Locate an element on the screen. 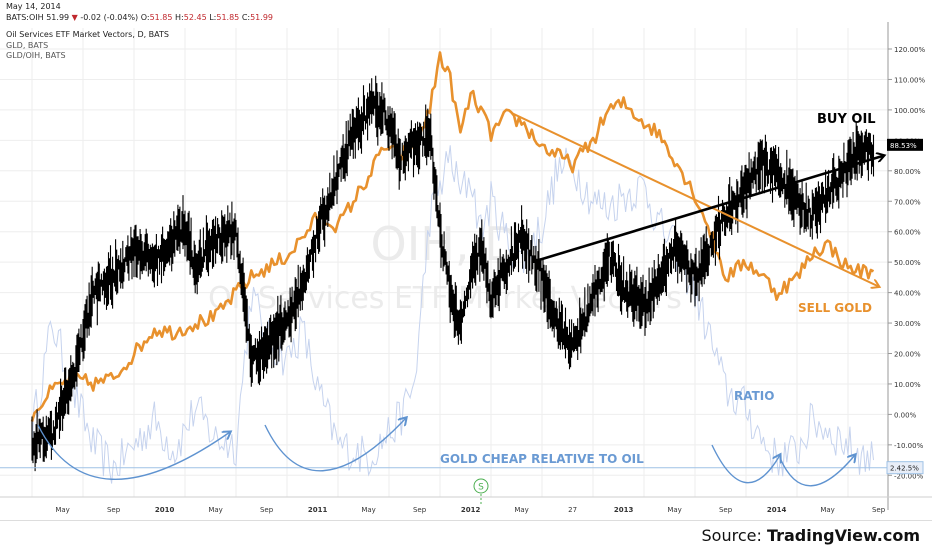 The width and height of the screenshot is (932, 551). split-marker is located at coordinates (481, 486).